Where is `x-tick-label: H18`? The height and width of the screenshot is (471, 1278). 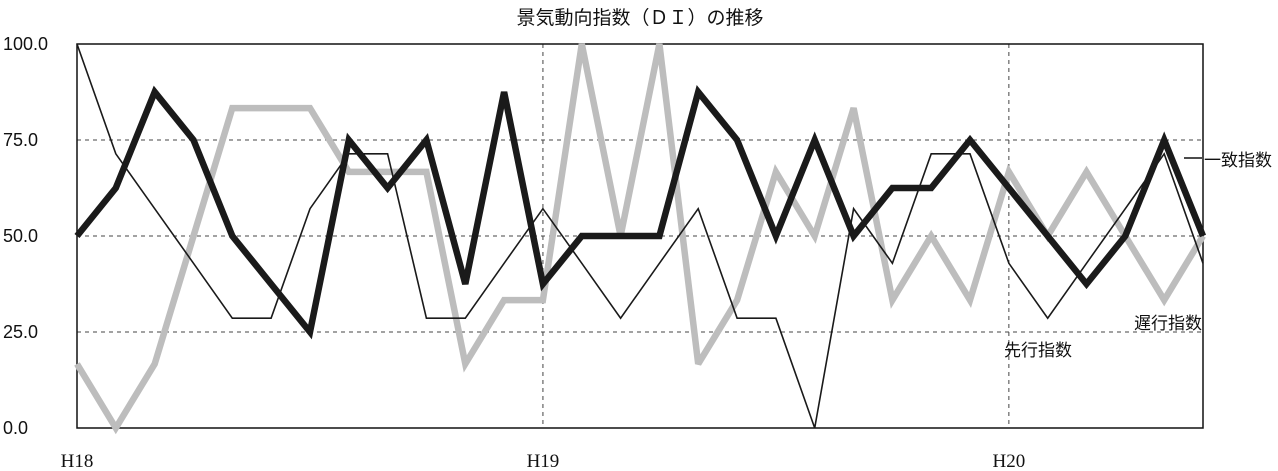
x-tick-label: H18 is located at coordinates (77, 461).